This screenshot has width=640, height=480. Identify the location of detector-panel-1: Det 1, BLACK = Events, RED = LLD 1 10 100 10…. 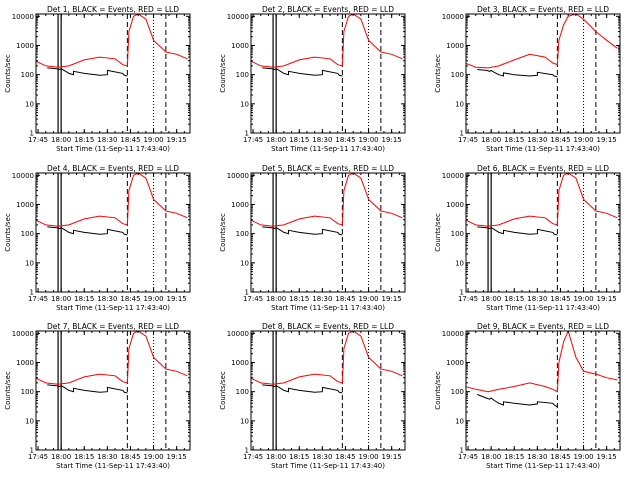
(97, 79).